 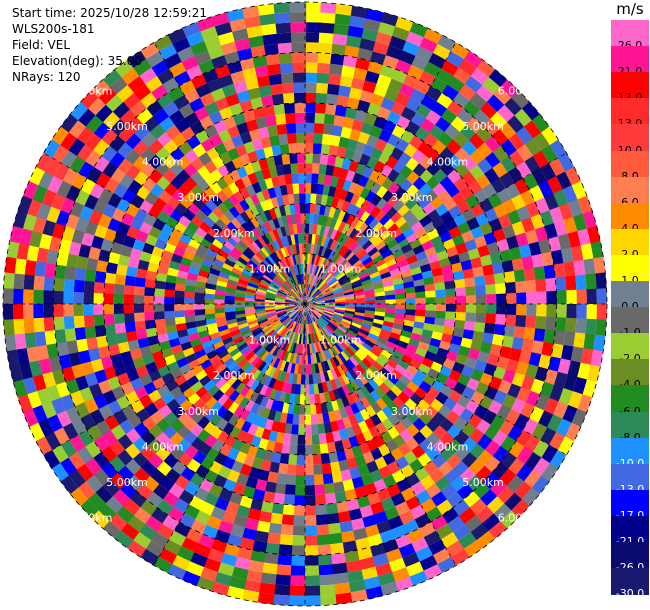 I want to click on azimuth-line, so click(x=435, y=379).